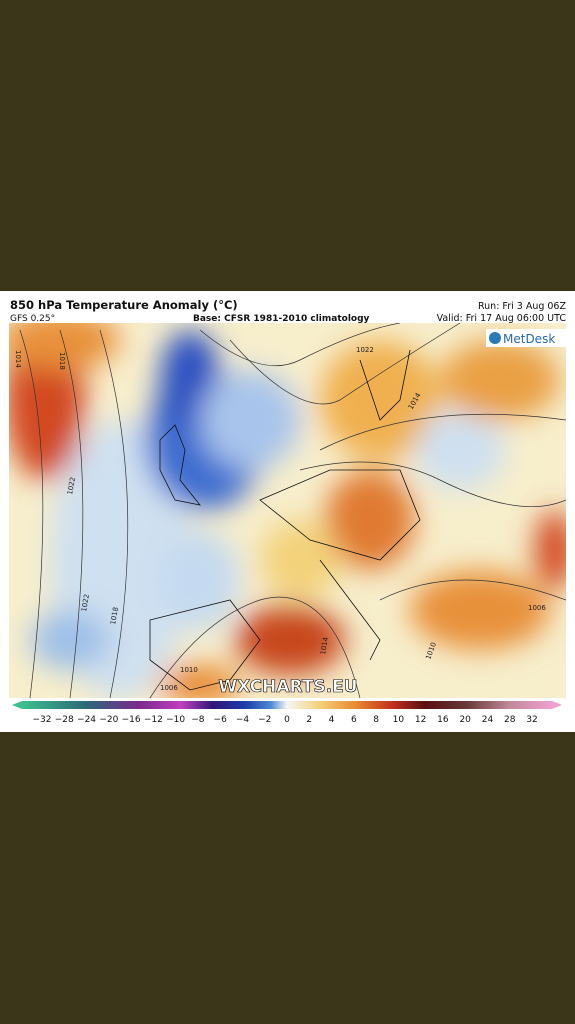  Describe the element at coordinates (86, 720) in the screenshot. I see `colorbar-label: −24` at that location.